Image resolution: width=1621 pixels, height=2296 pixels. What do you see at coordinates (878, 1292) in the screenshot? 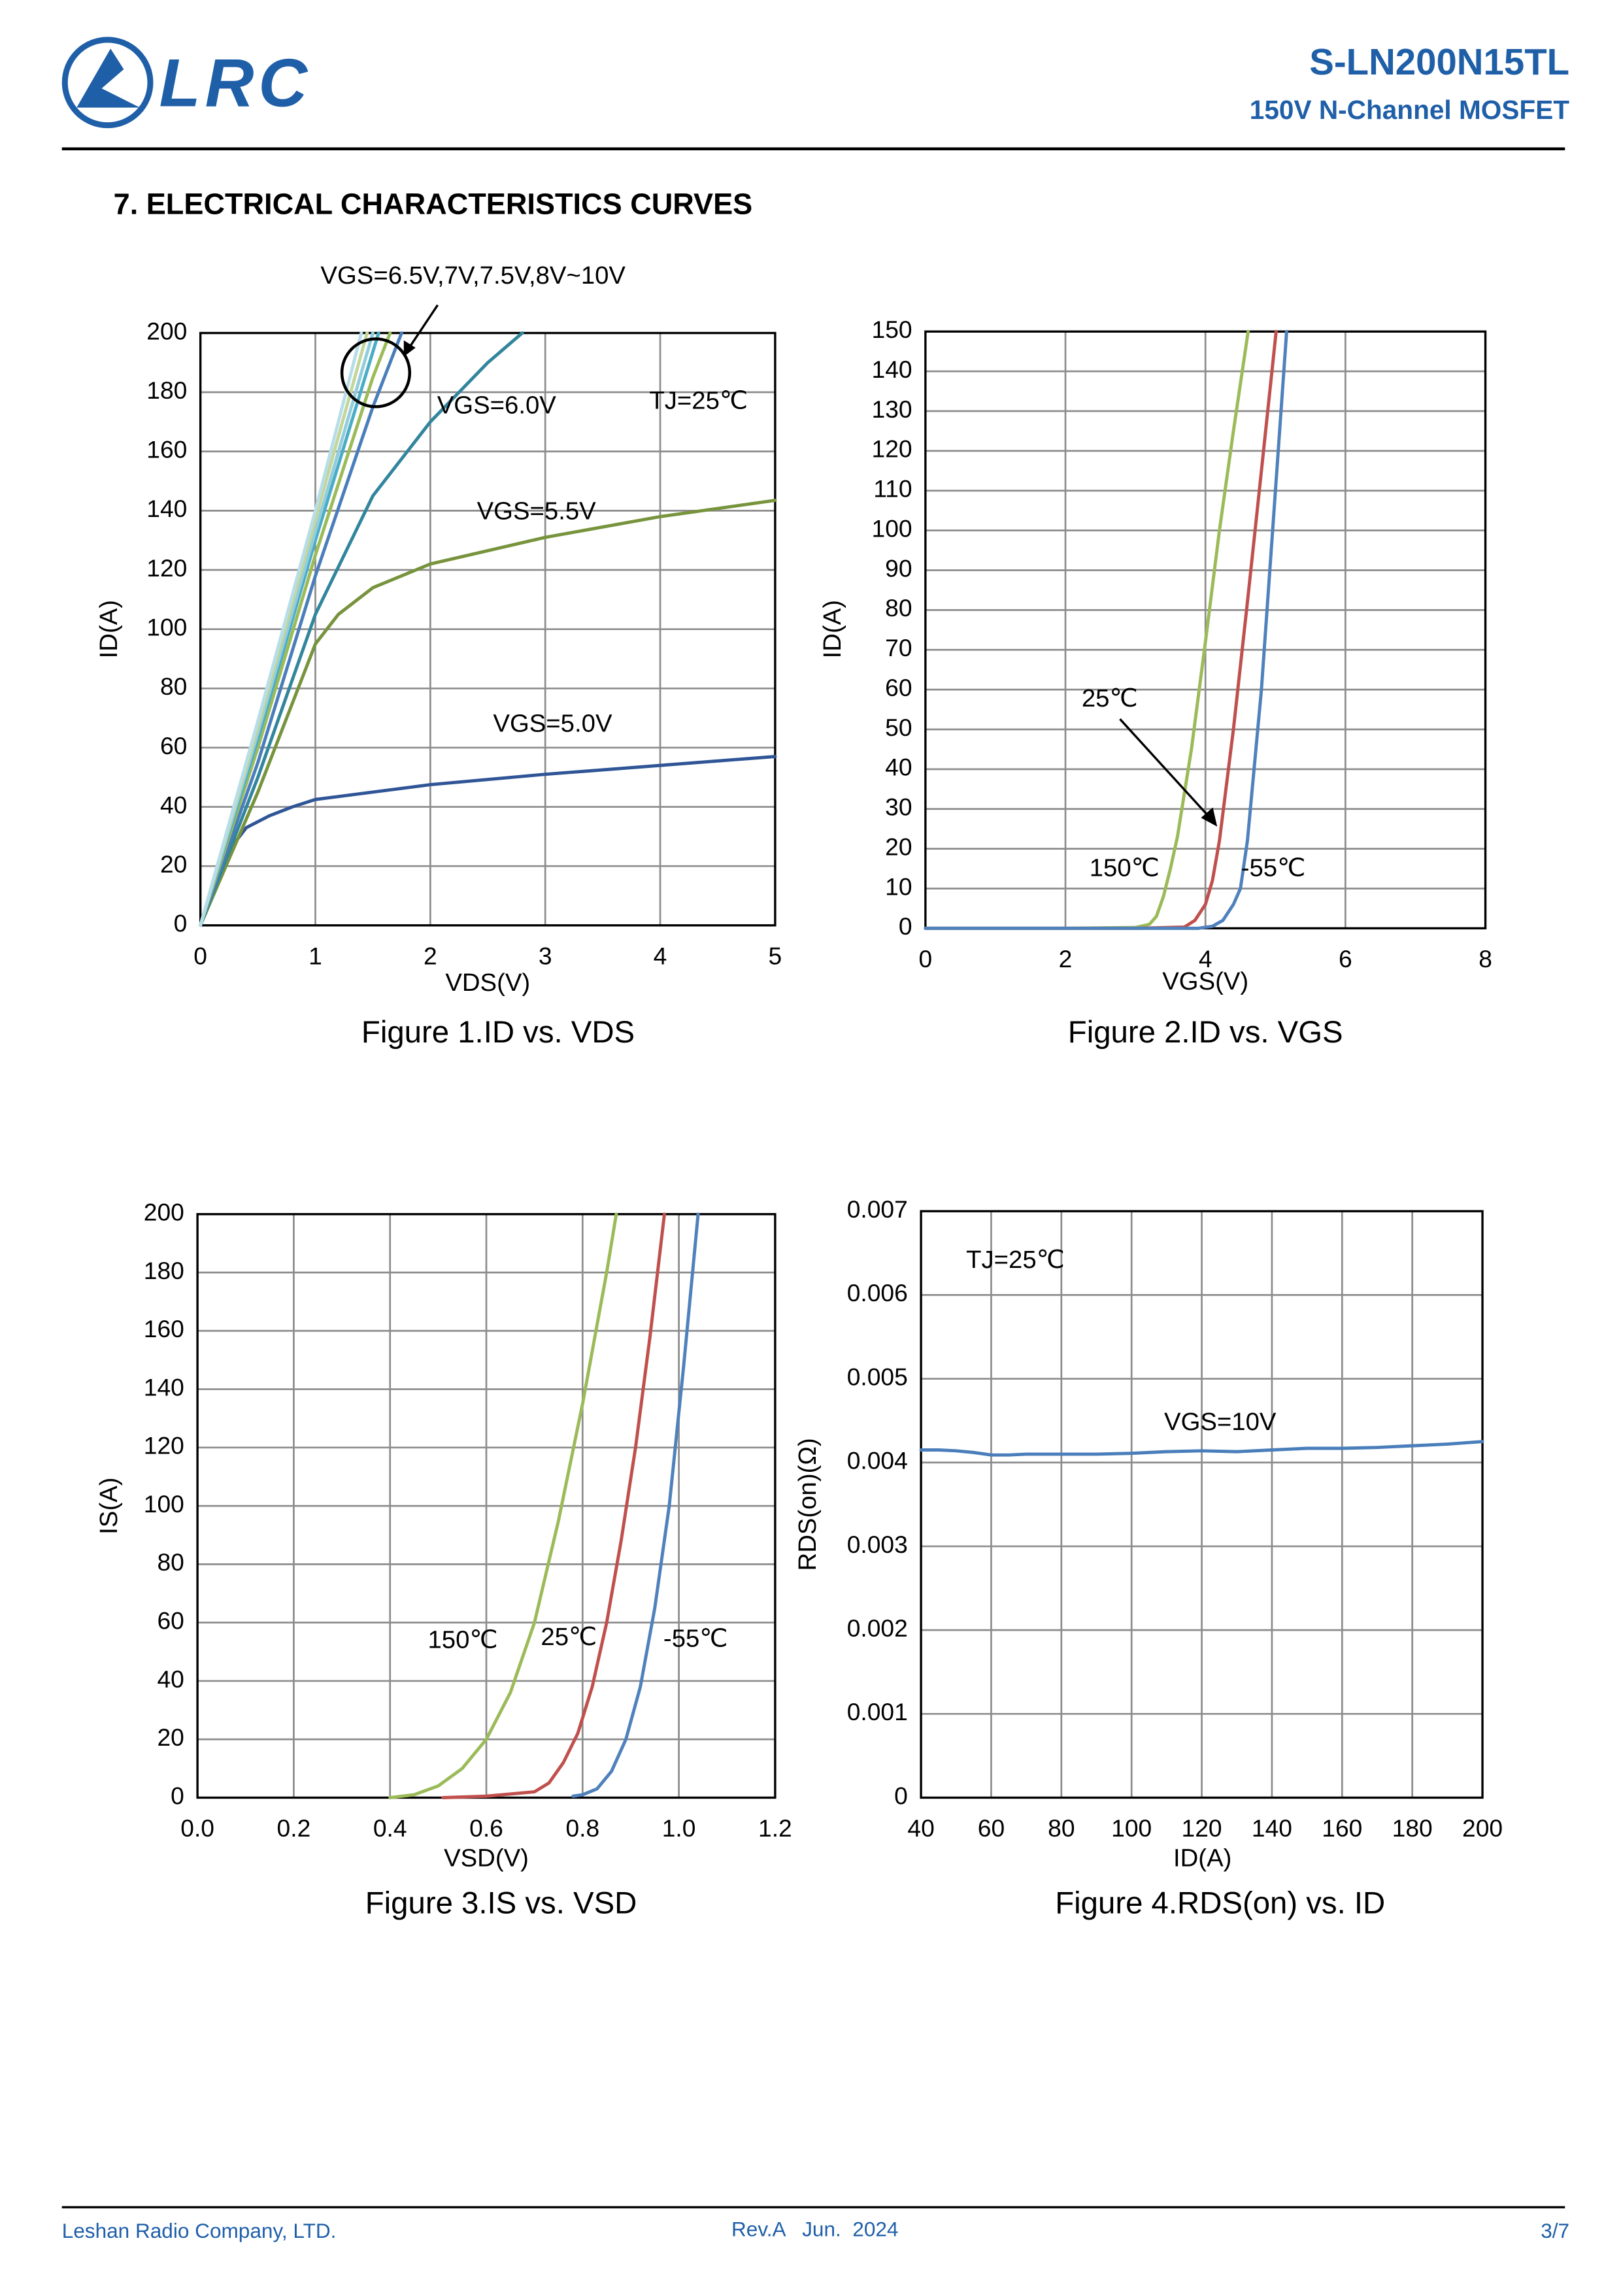
I see `y-tick-label: 0.006` at bounding box center [878, 1292].